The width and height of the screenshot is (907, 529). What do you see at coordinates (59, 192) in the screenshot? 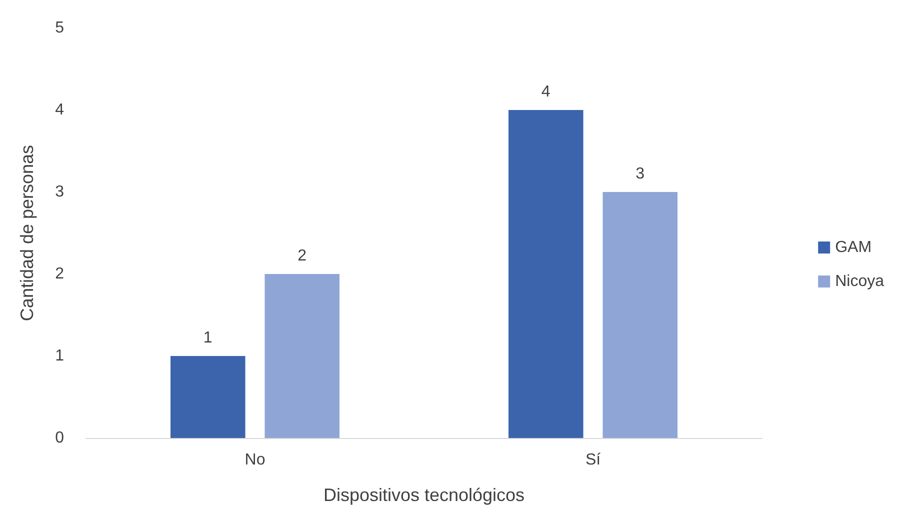
I see `y-tick-label: 3` at bounding box center [59, 192].